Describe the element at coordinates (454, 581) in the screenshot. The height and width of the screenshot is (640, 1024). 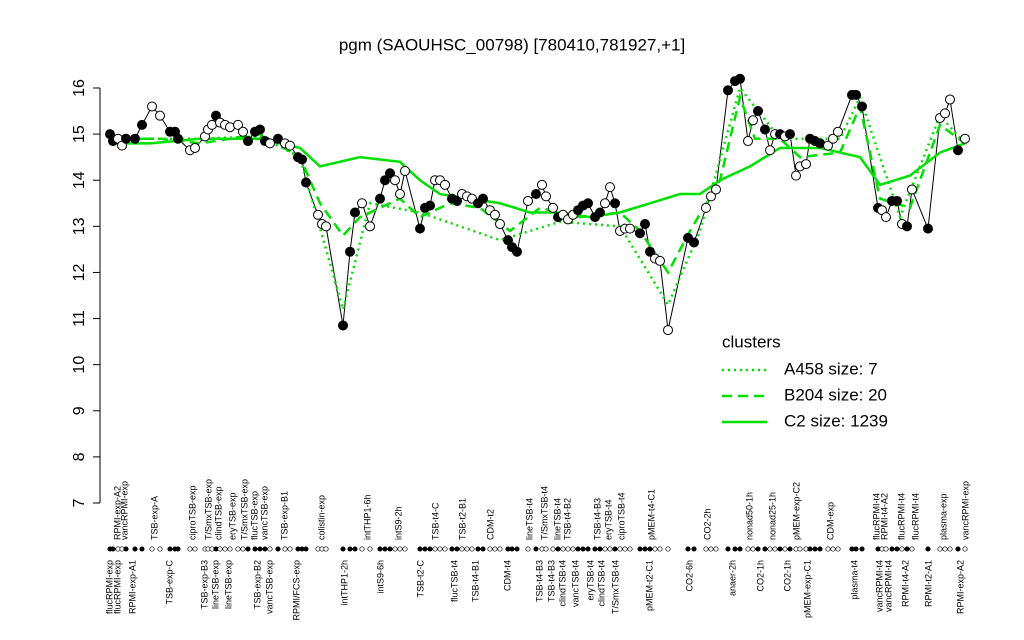
I see `x-label-bottom: flucTSB-t4` at that location.